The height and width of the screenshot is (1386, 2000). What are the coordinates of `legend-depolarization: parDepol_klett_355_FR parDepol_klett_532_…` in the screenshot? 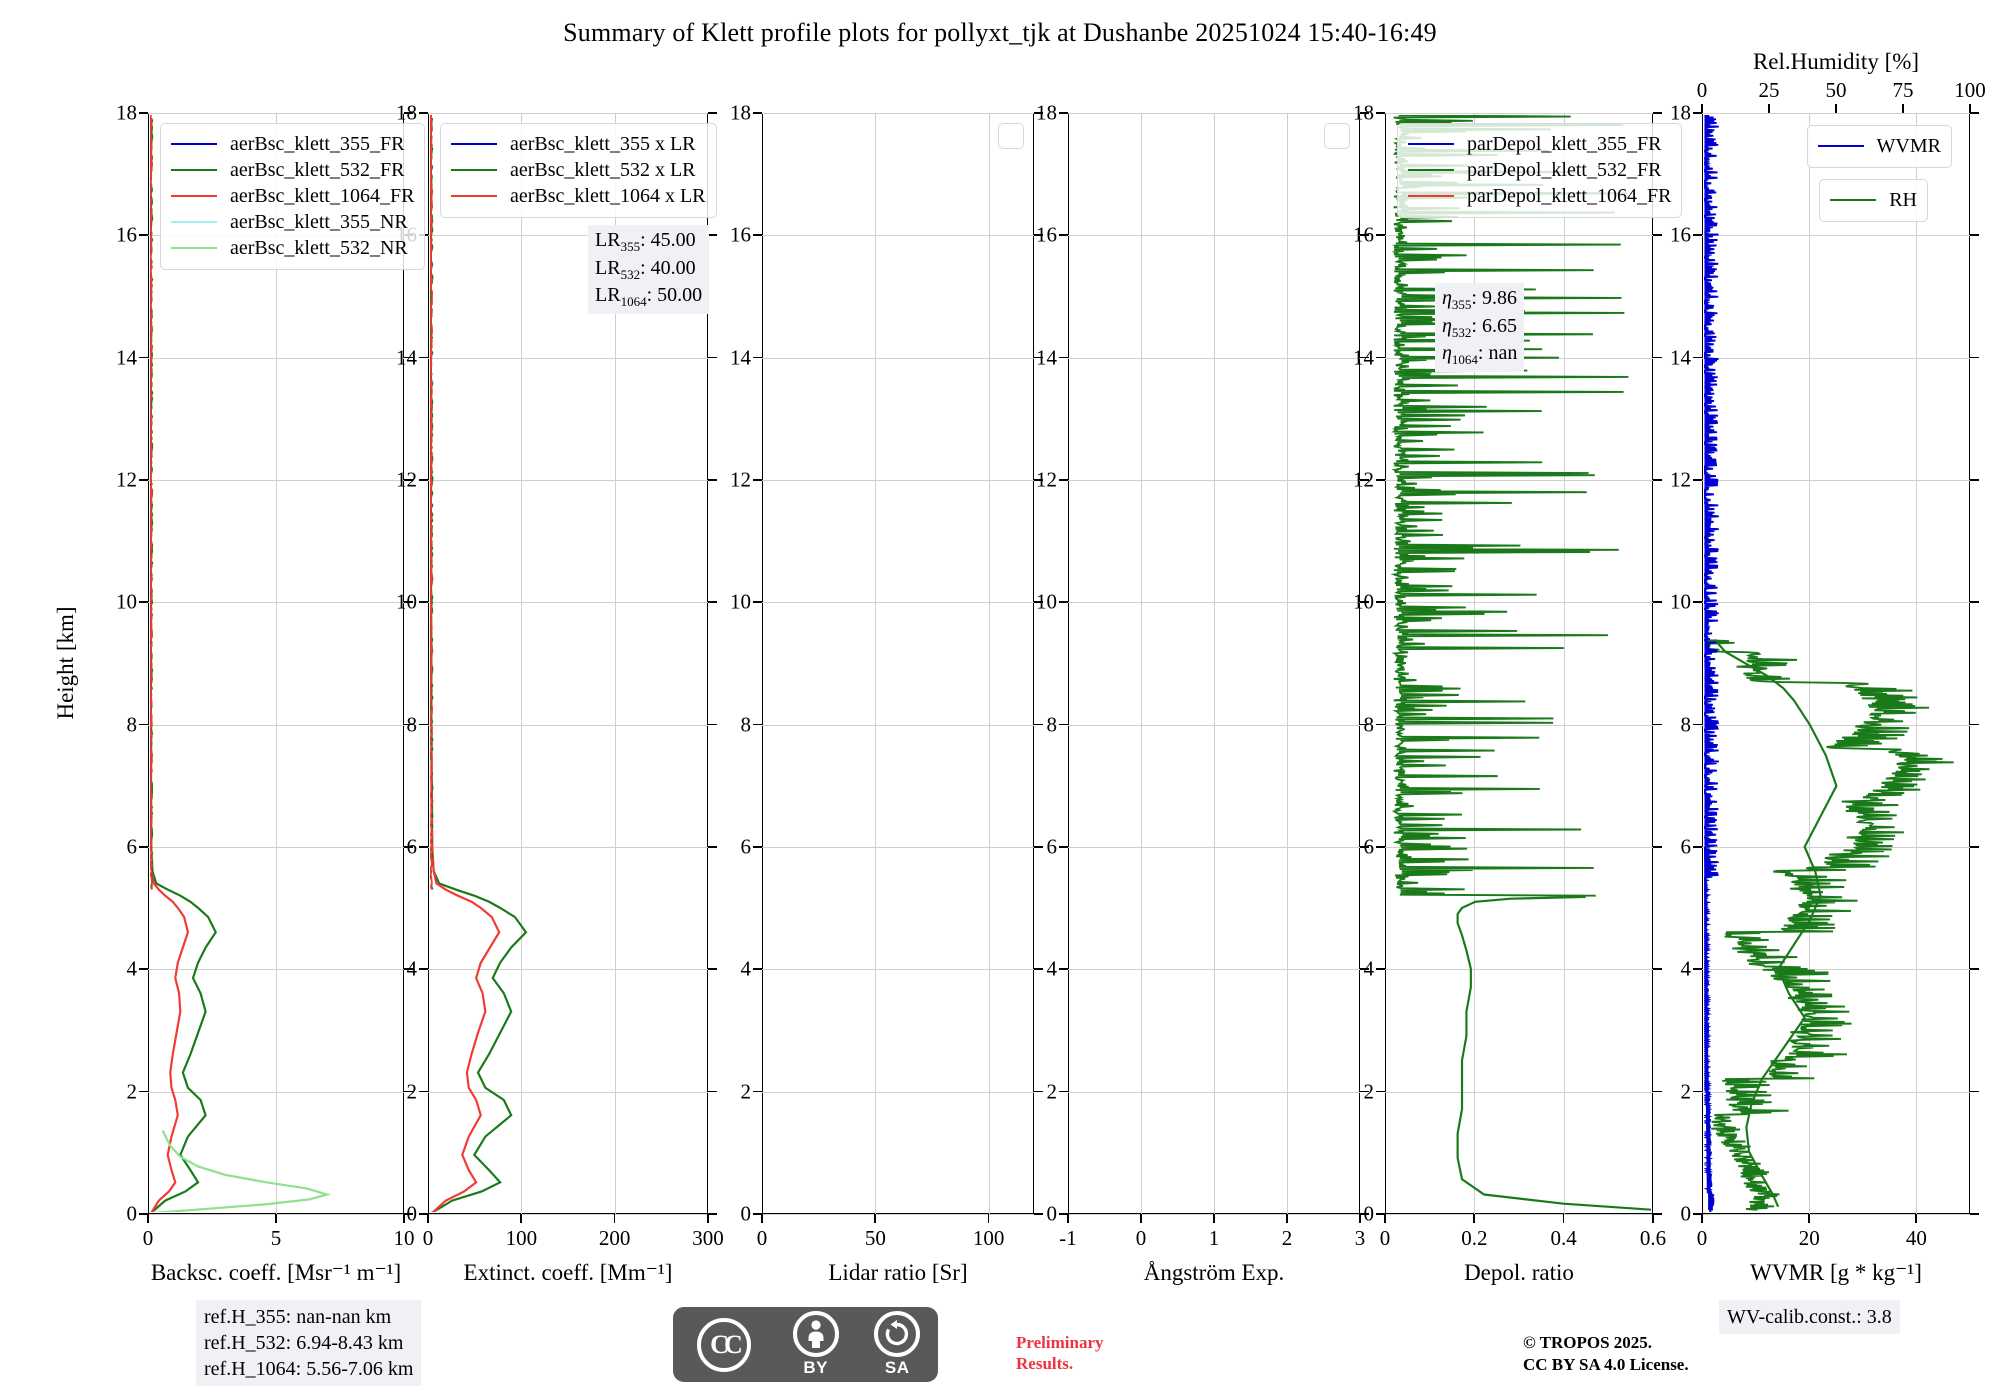 It's located at (1540, 170).